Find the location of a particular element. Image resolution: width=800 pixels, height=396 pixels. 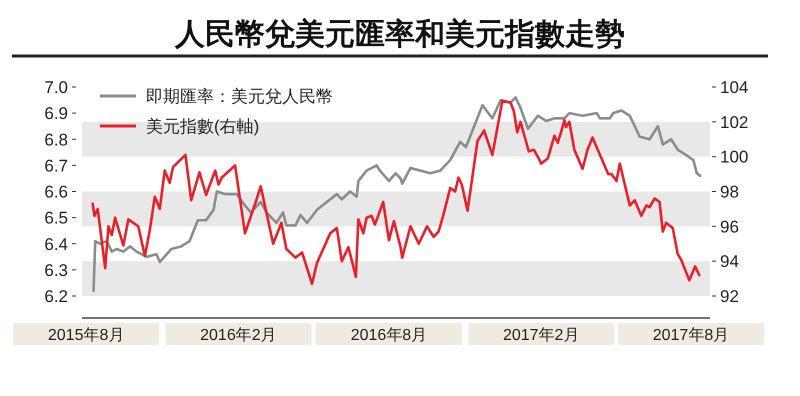

x-tick-label: 2017年2月 is located at coordinates (541, 335).